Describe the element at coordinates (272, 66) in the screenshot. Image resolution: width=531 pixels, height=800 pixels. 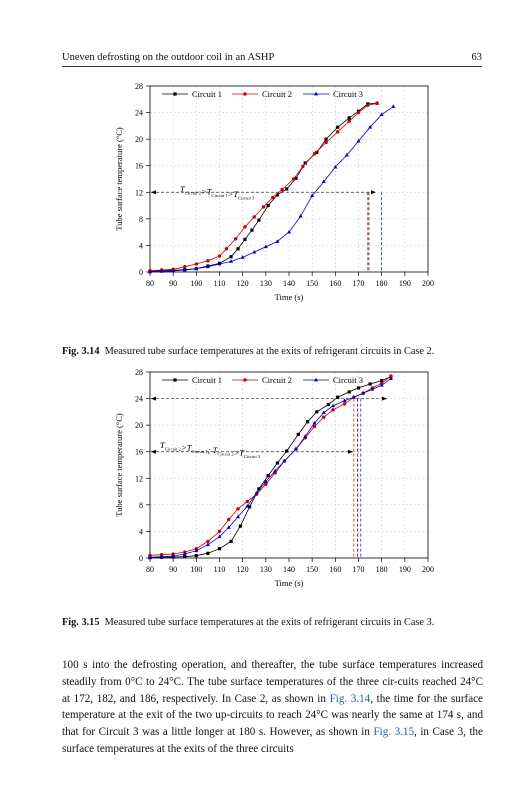
I see `header-rule` at that location.